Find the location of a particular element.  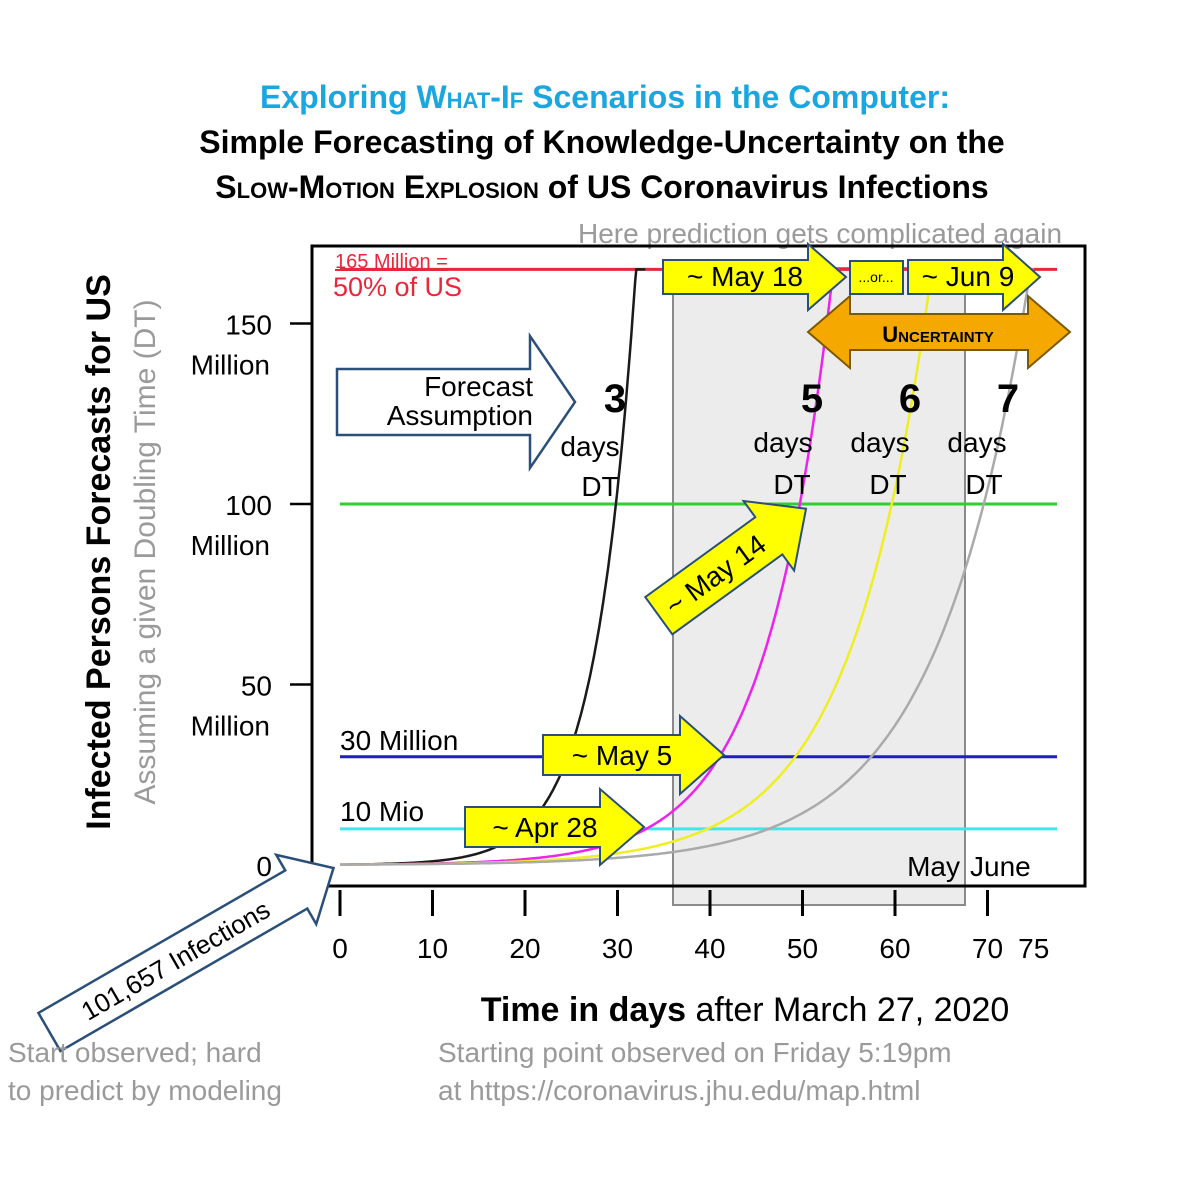

x-axis-title: Time in days after March 27, 2020 is located at coordinates (745, 1010).